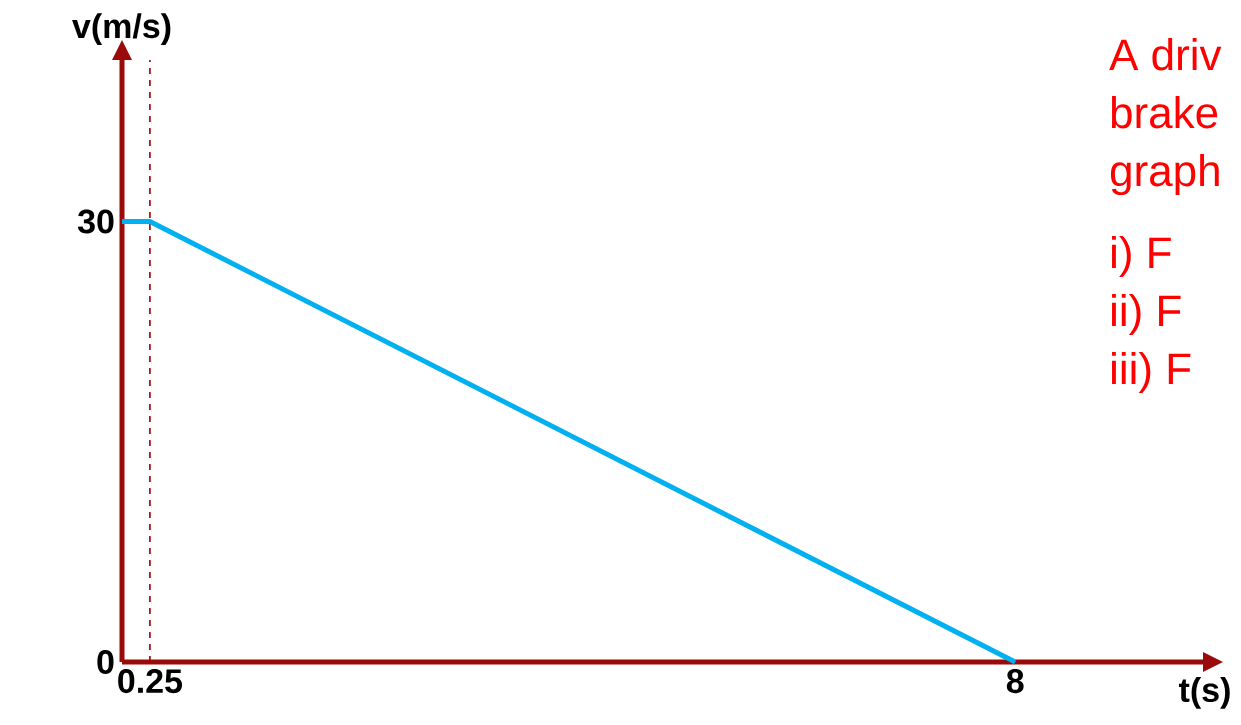  I want to click on x-tick-label: 8, so click(1015, 681).